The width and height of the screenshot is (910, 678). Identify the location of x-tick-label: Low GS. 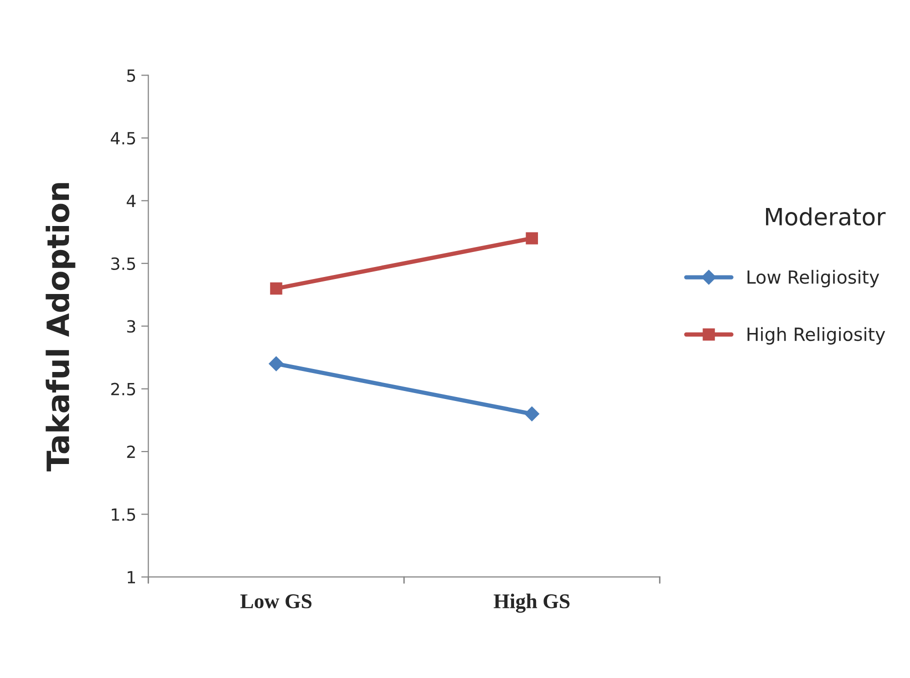
(276, 601).